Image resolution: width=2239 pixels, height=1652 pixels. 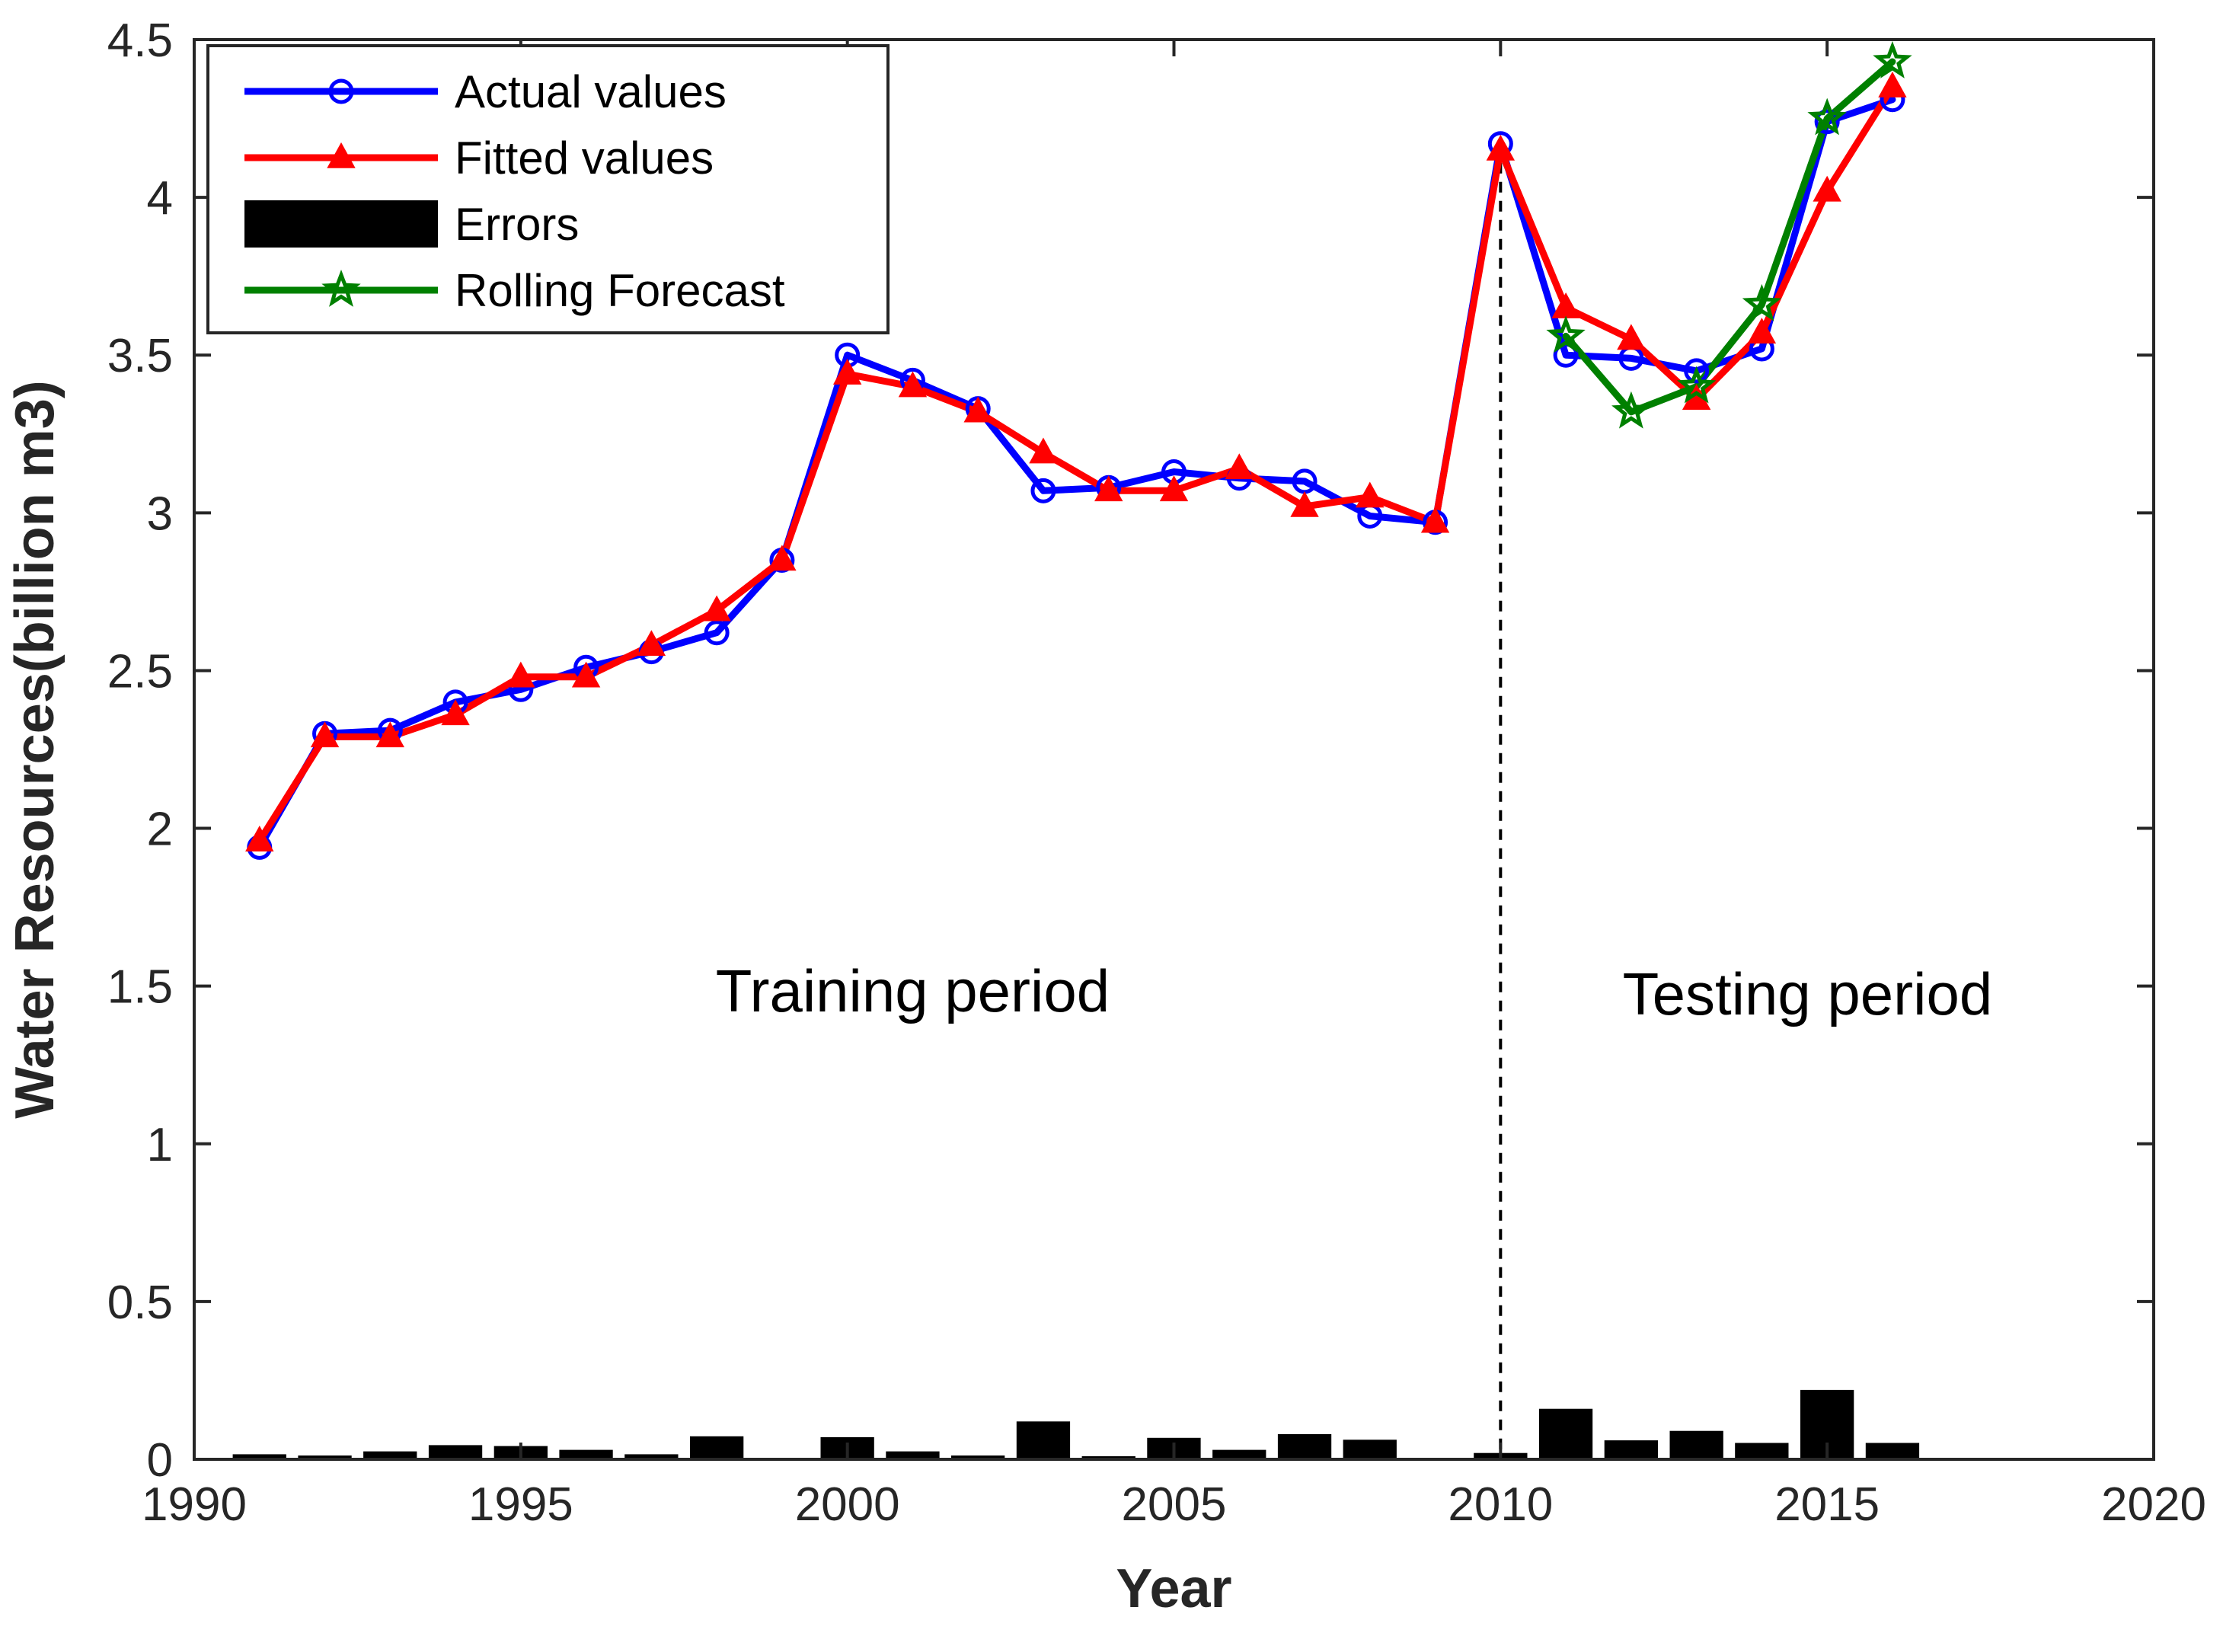 I want to click on y-axis-title: Water Resources(billion m3), so click(x=35, y=749).